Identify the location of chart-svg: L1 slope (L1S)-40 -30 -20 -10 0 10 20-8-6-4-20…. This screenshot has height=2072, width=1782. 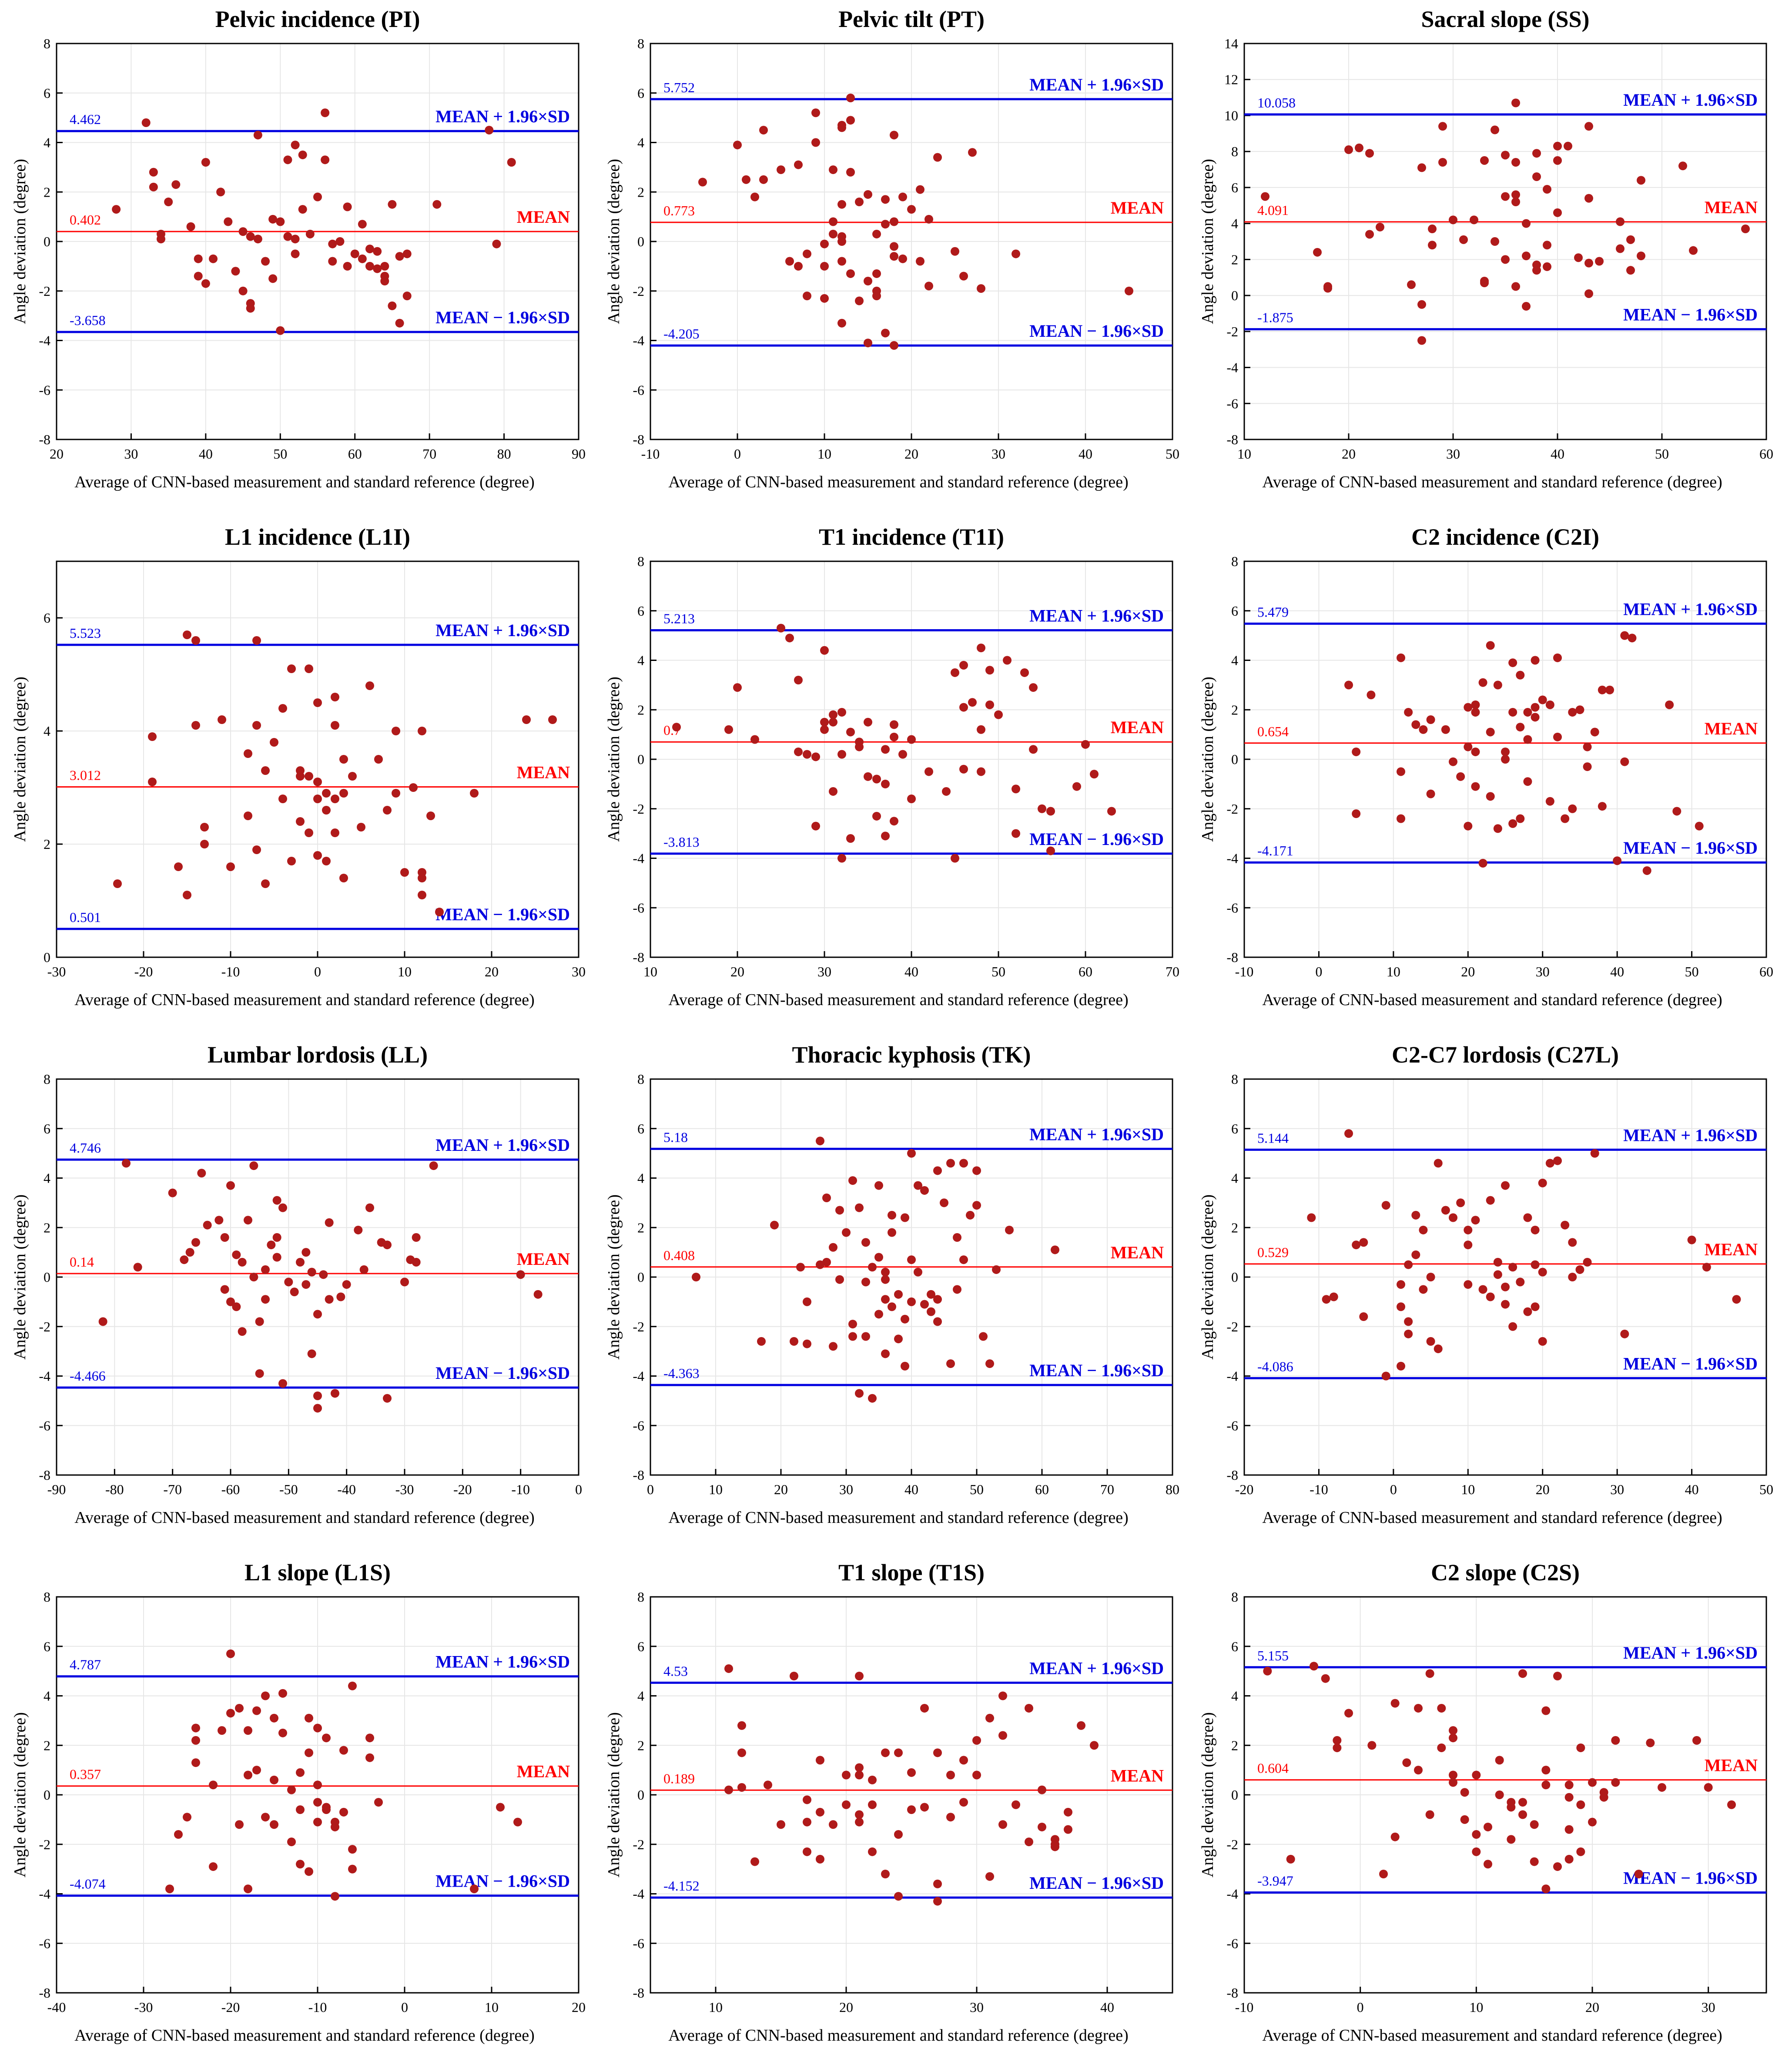
(298, 1802).